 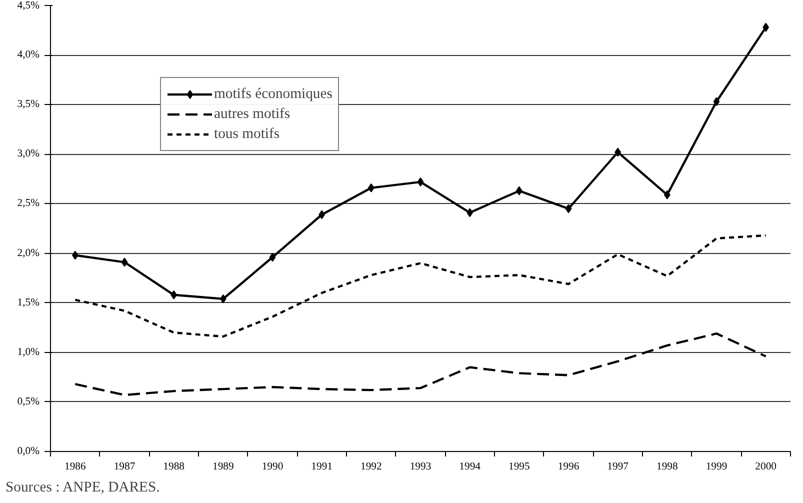 I want to click on legend-label: autres motifs, so click(x=252, y=114).